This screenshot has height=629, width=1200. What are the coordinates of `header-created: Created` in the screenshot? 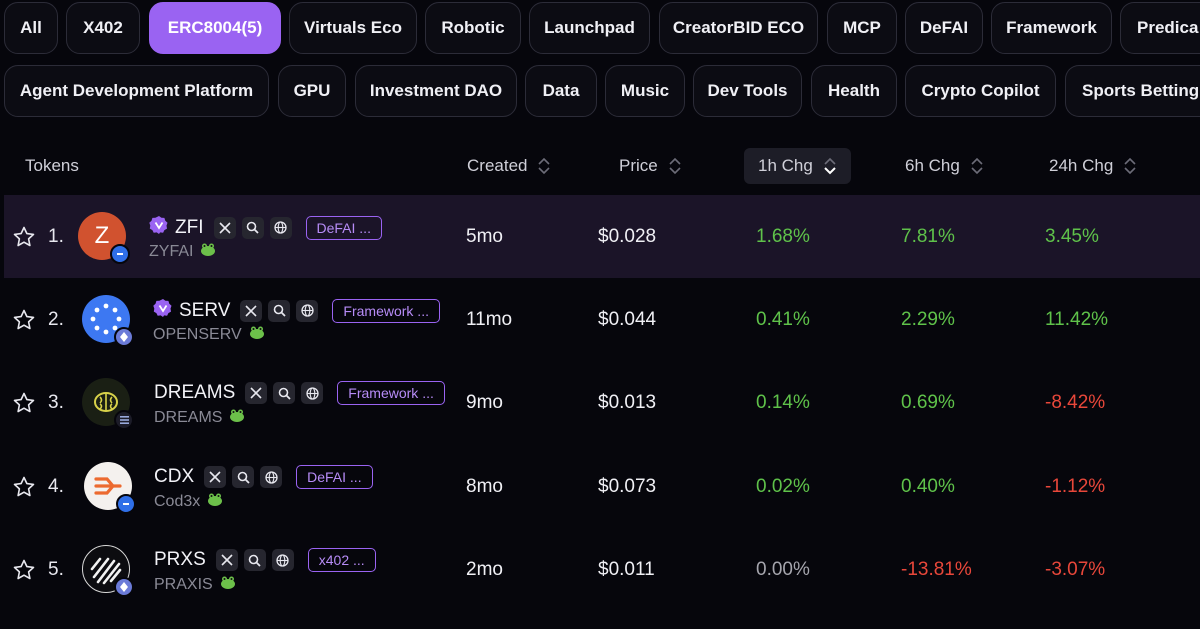 It's located at (509, 166).